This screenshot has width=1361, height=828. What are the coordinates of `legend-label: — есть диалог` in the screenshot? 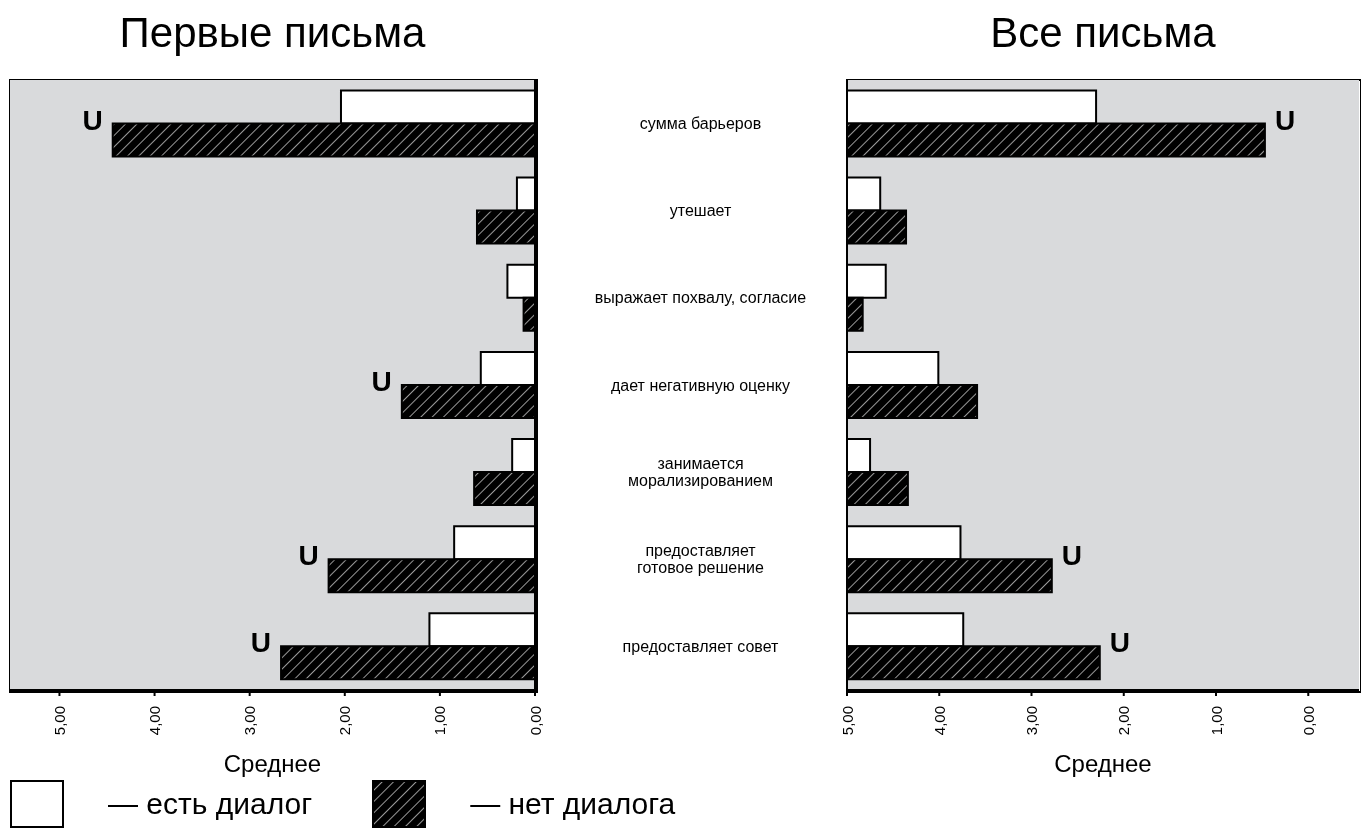 It's located at (210, 804).